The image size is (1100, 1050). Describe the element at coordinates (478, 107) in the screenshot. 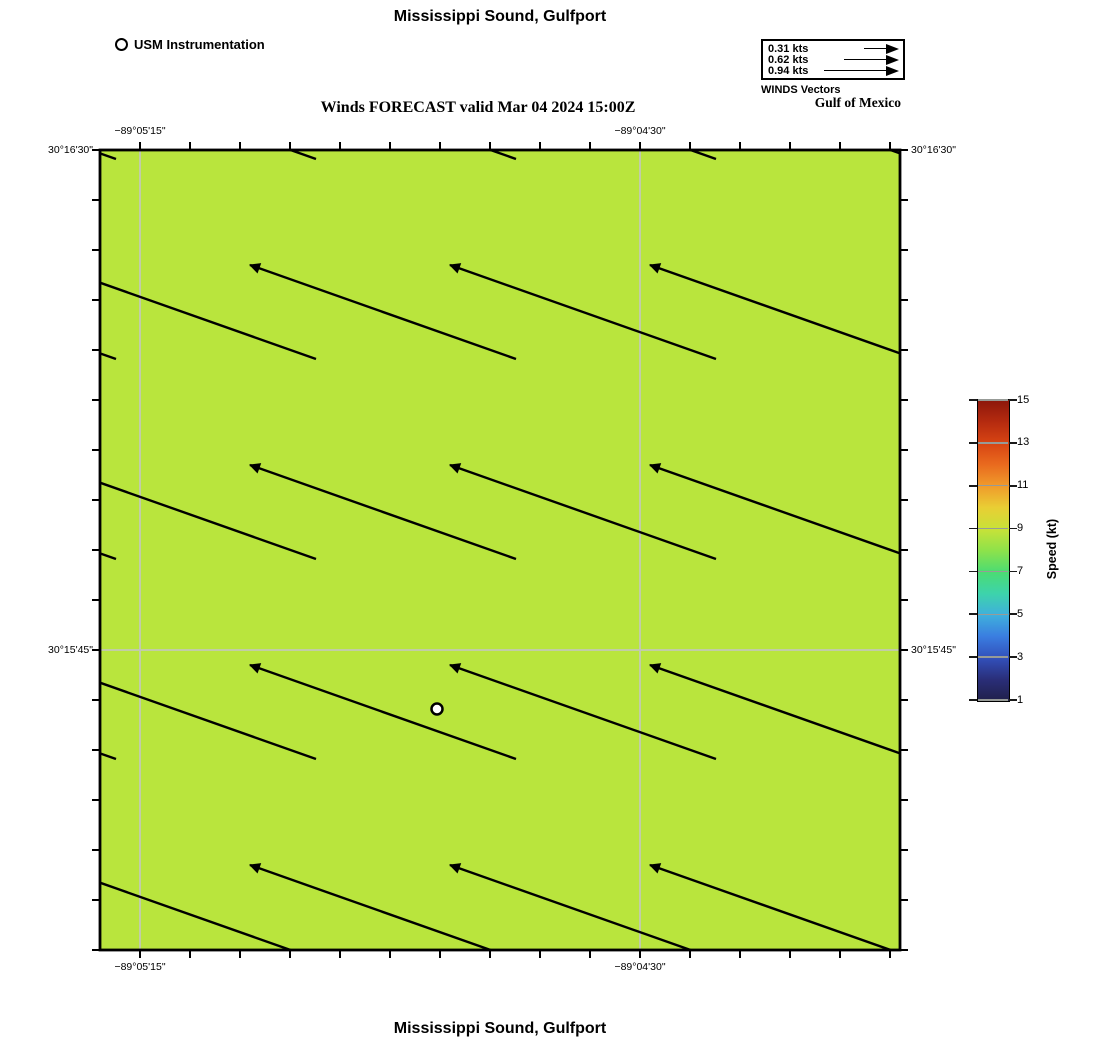

I see `forecast-subtitle: Winds FORECAST valid Mar 04 2024 15:00Z` at that location.